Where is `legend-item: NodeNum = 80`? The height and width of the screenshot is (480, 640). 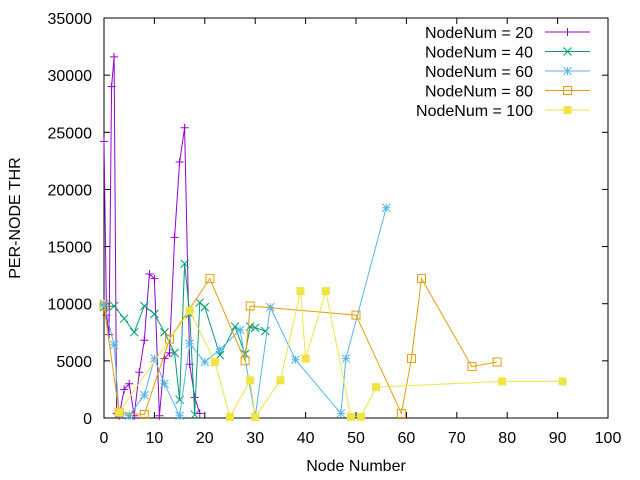
legend-item: NodeNum = 80 is located at coordinates (507, 92).